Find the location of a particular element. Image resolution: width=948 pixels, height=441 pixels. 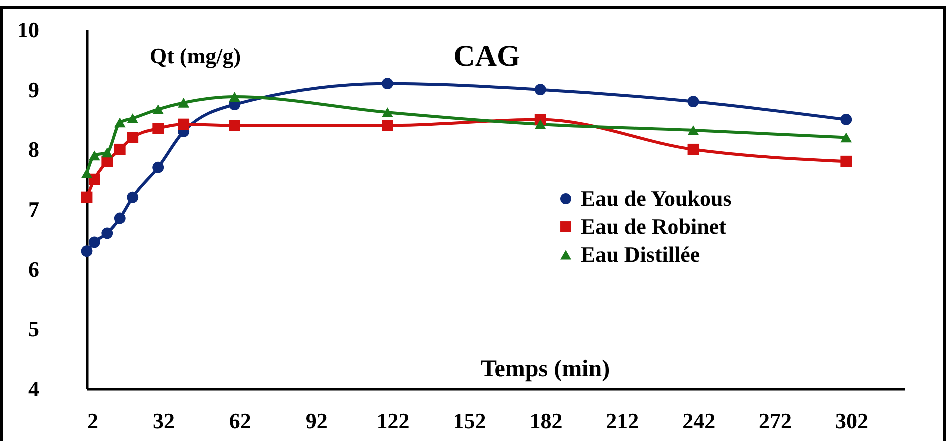

x-tick-label: 212 is located at coordinates (623, 421).